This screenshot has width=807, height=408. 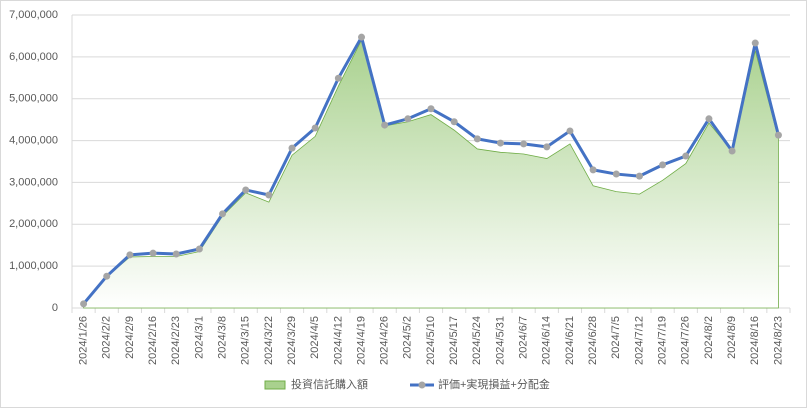 I want to click on x-tick-label: 2024/8/9, so click(x=732, y=337).